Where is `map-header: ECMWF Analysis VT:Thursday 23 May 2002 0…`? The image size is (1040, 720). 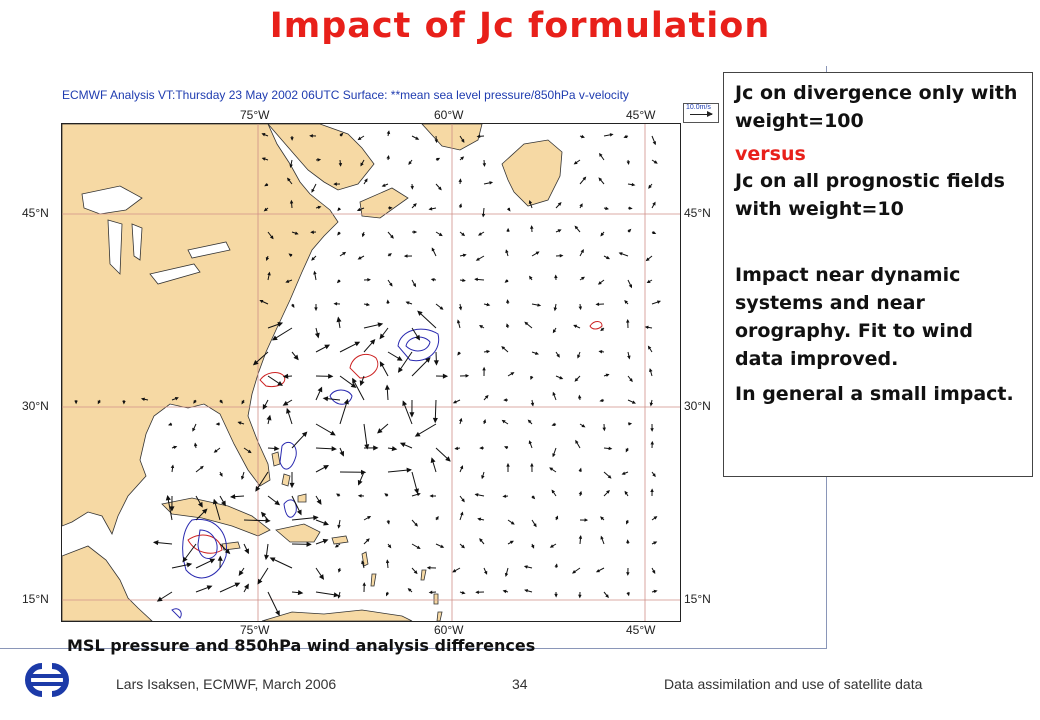
map-header: ECMWF Analysis VT:Thursday 23 May 2002 0… is located at coordinates (345, 95).